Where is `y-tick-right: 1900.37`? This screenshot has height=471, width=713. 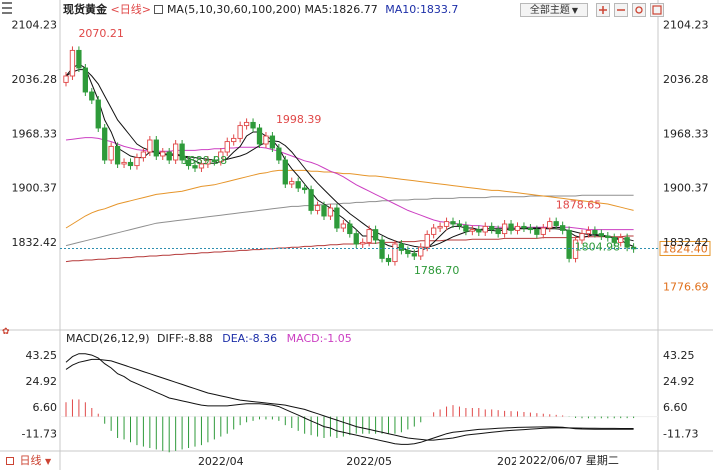
y-tick-right: 1900.37 is located at coordinates (686, 188).